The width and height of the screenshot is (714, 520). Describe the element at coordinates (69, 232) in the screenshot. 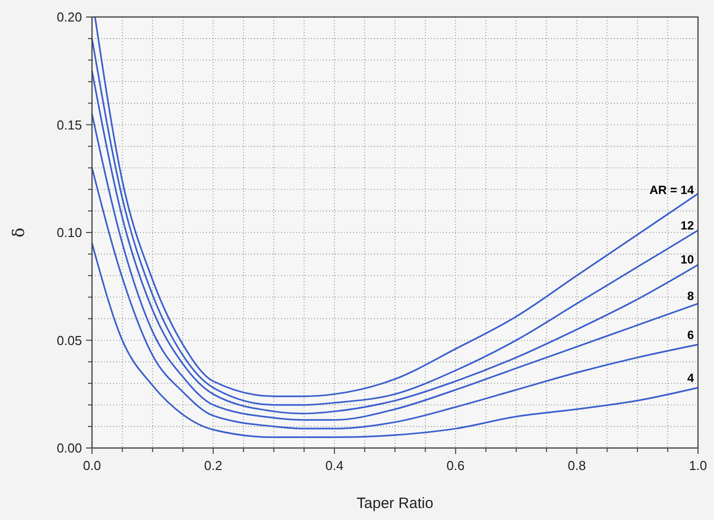

I see `y-tick-label: 0.10` at that location.